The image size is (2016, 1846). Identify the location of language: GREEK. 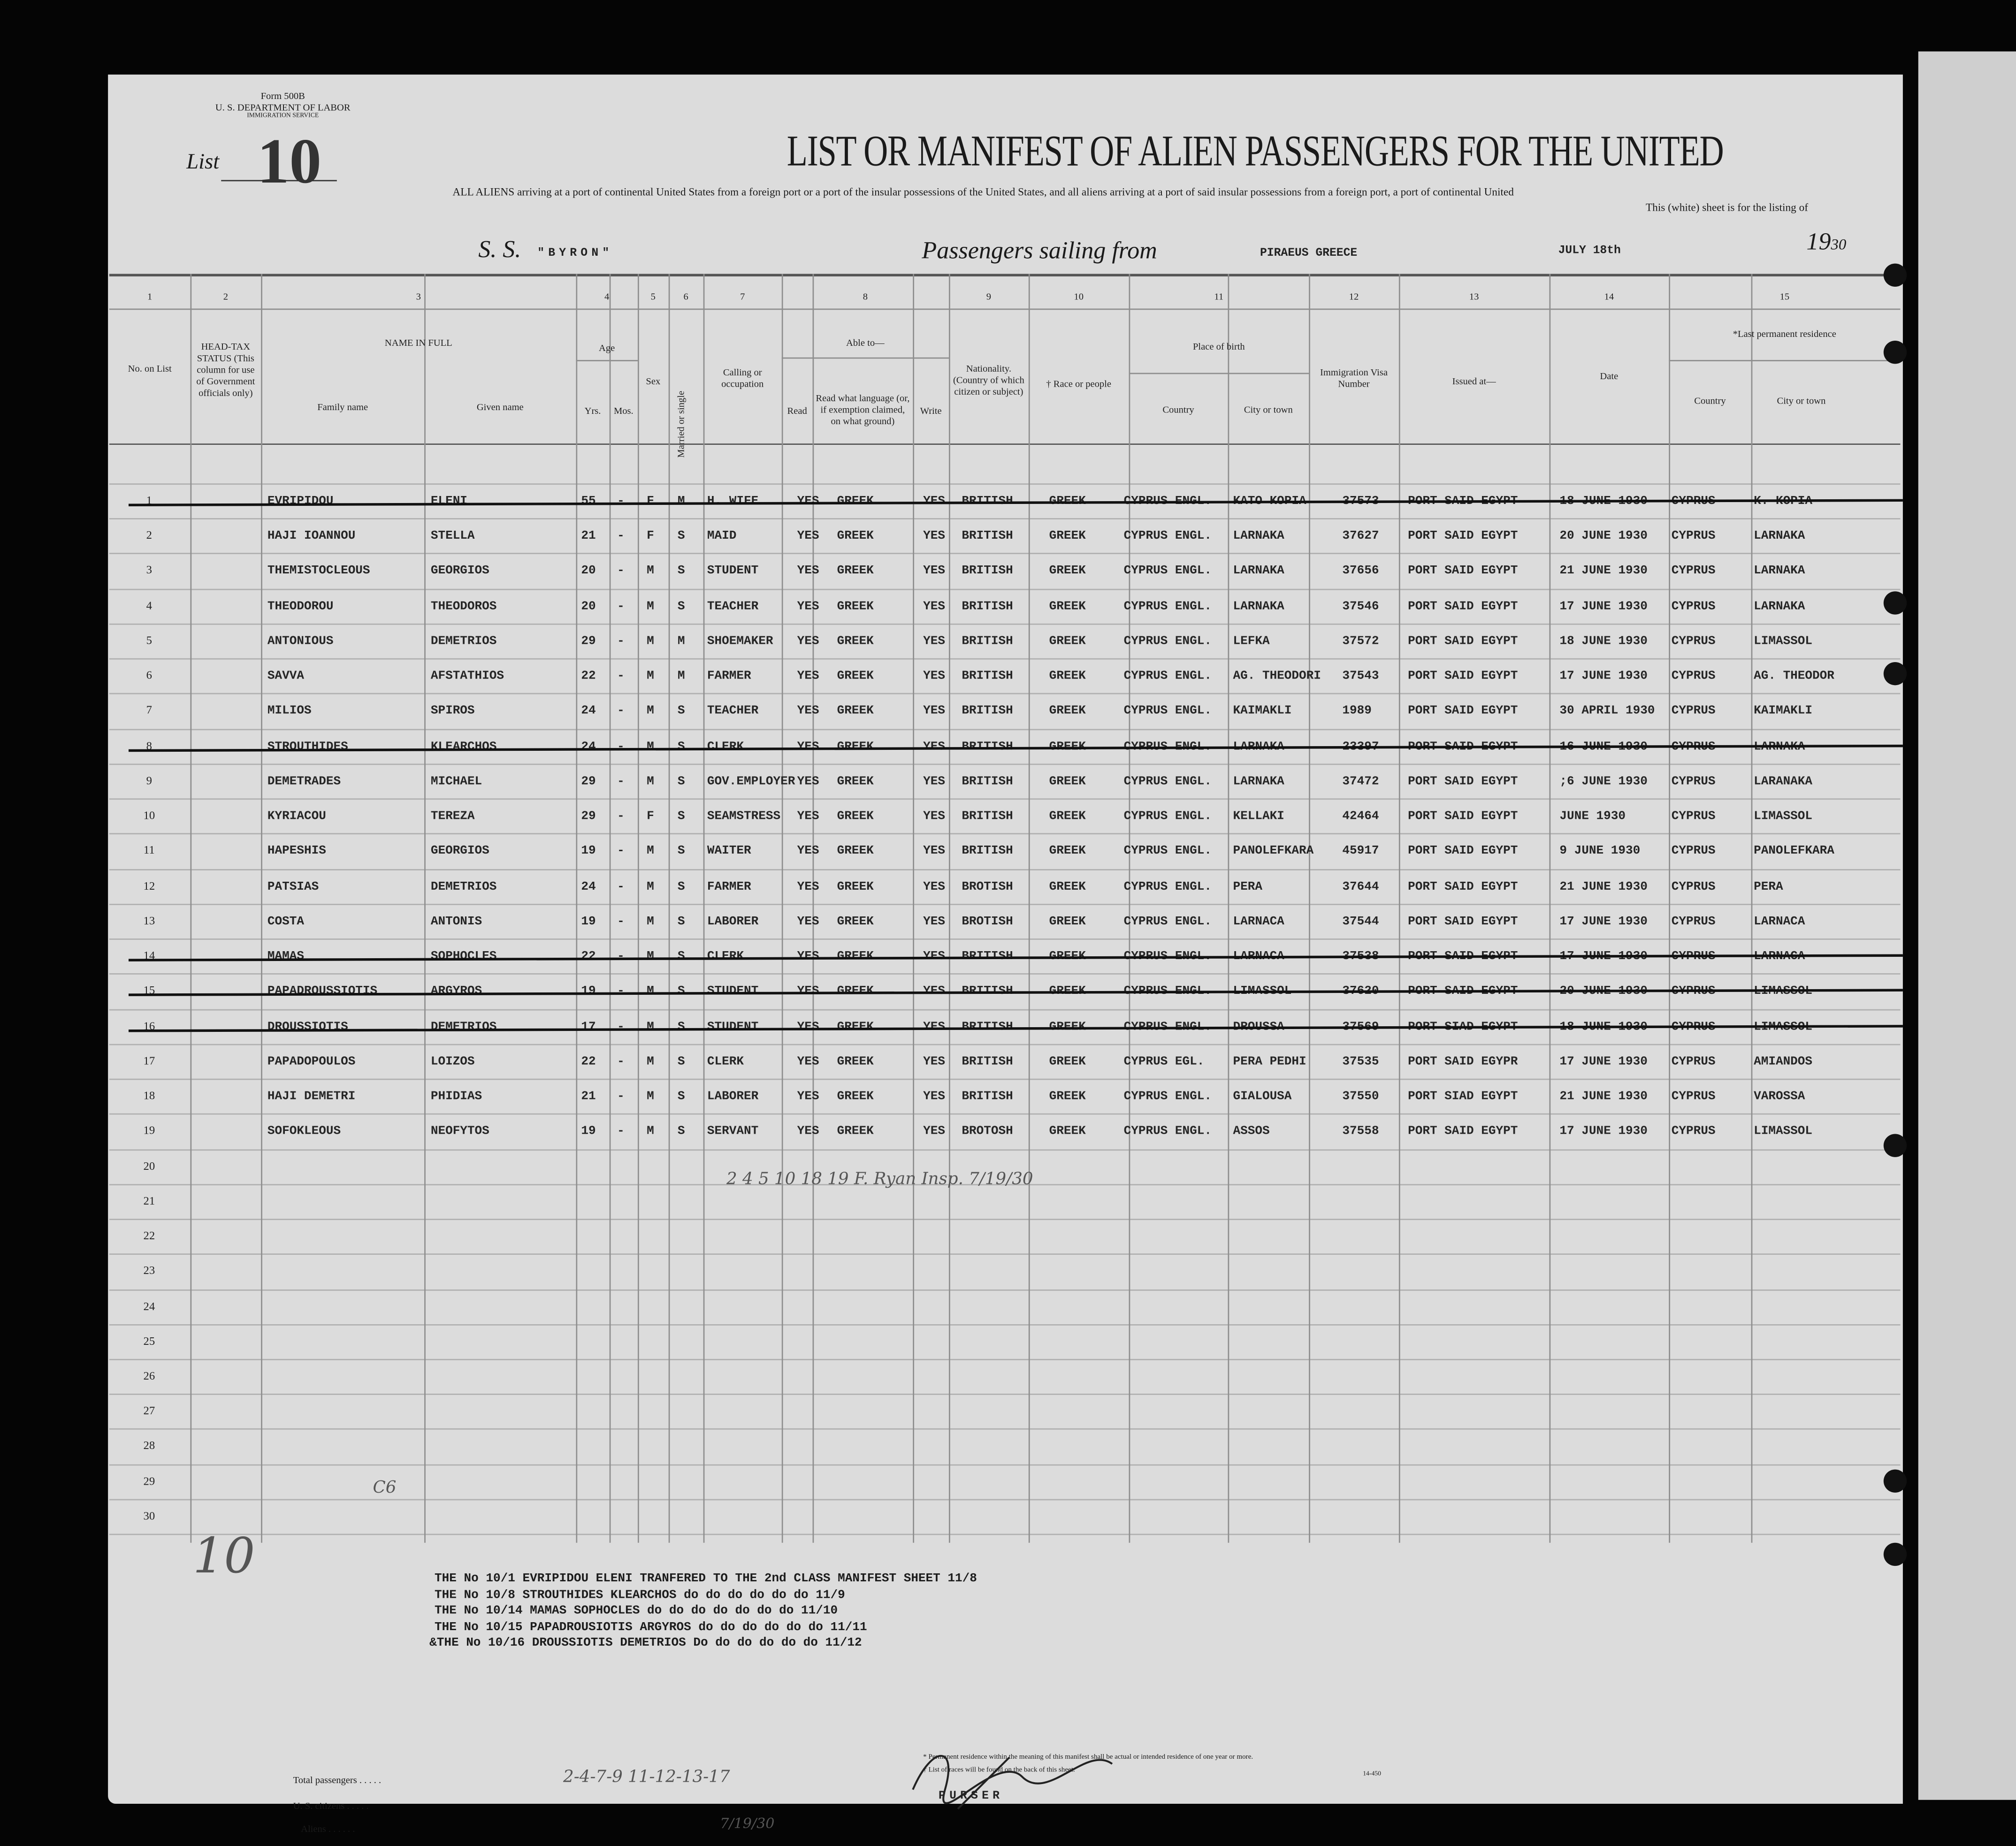
(855, 1026).